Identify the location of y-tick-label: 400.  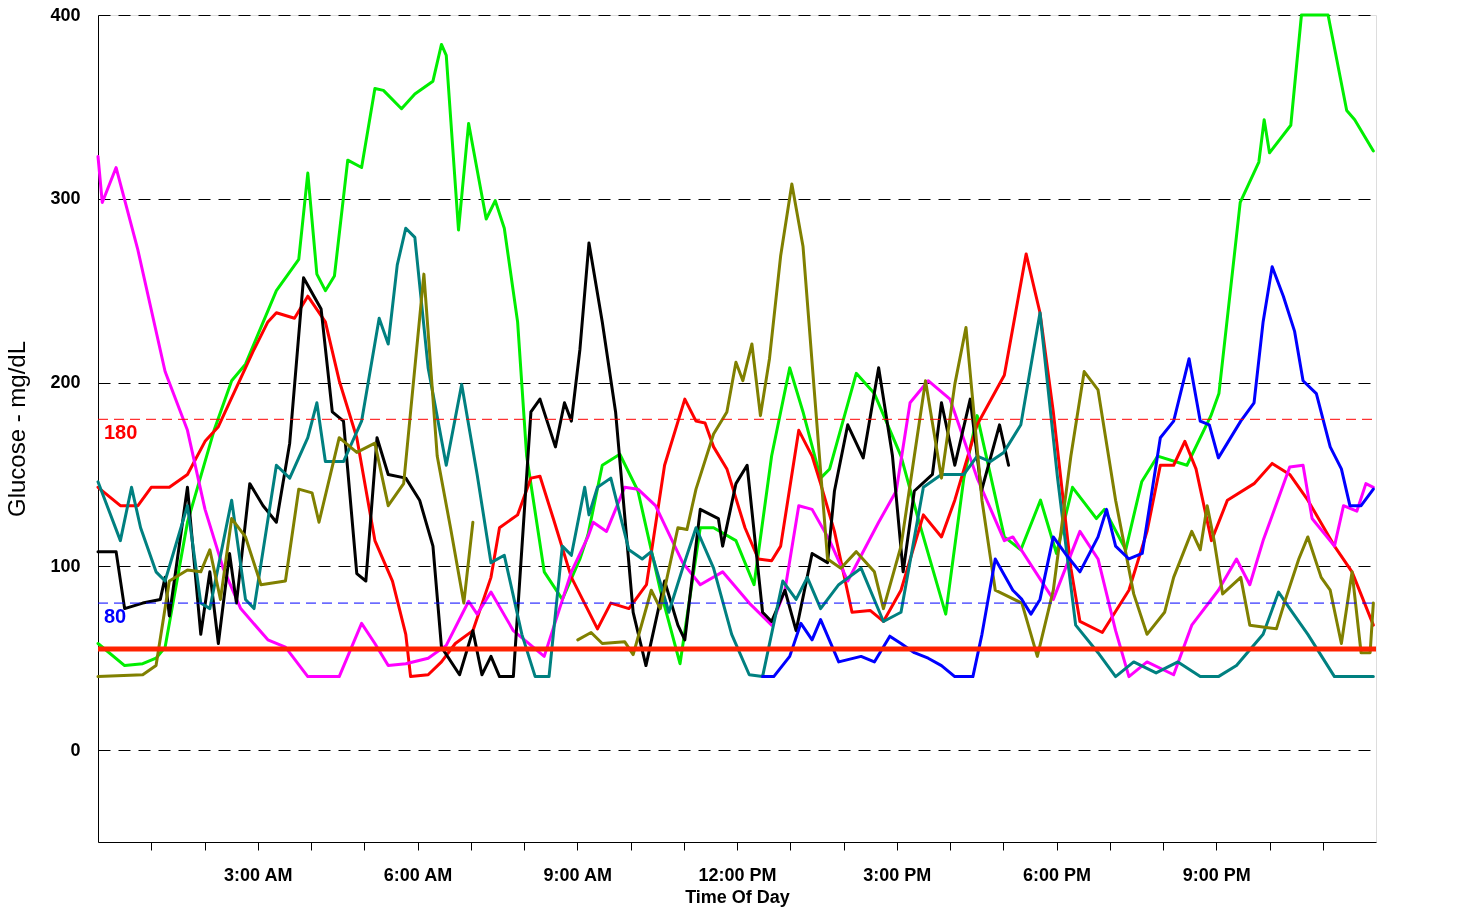
(65, 14).